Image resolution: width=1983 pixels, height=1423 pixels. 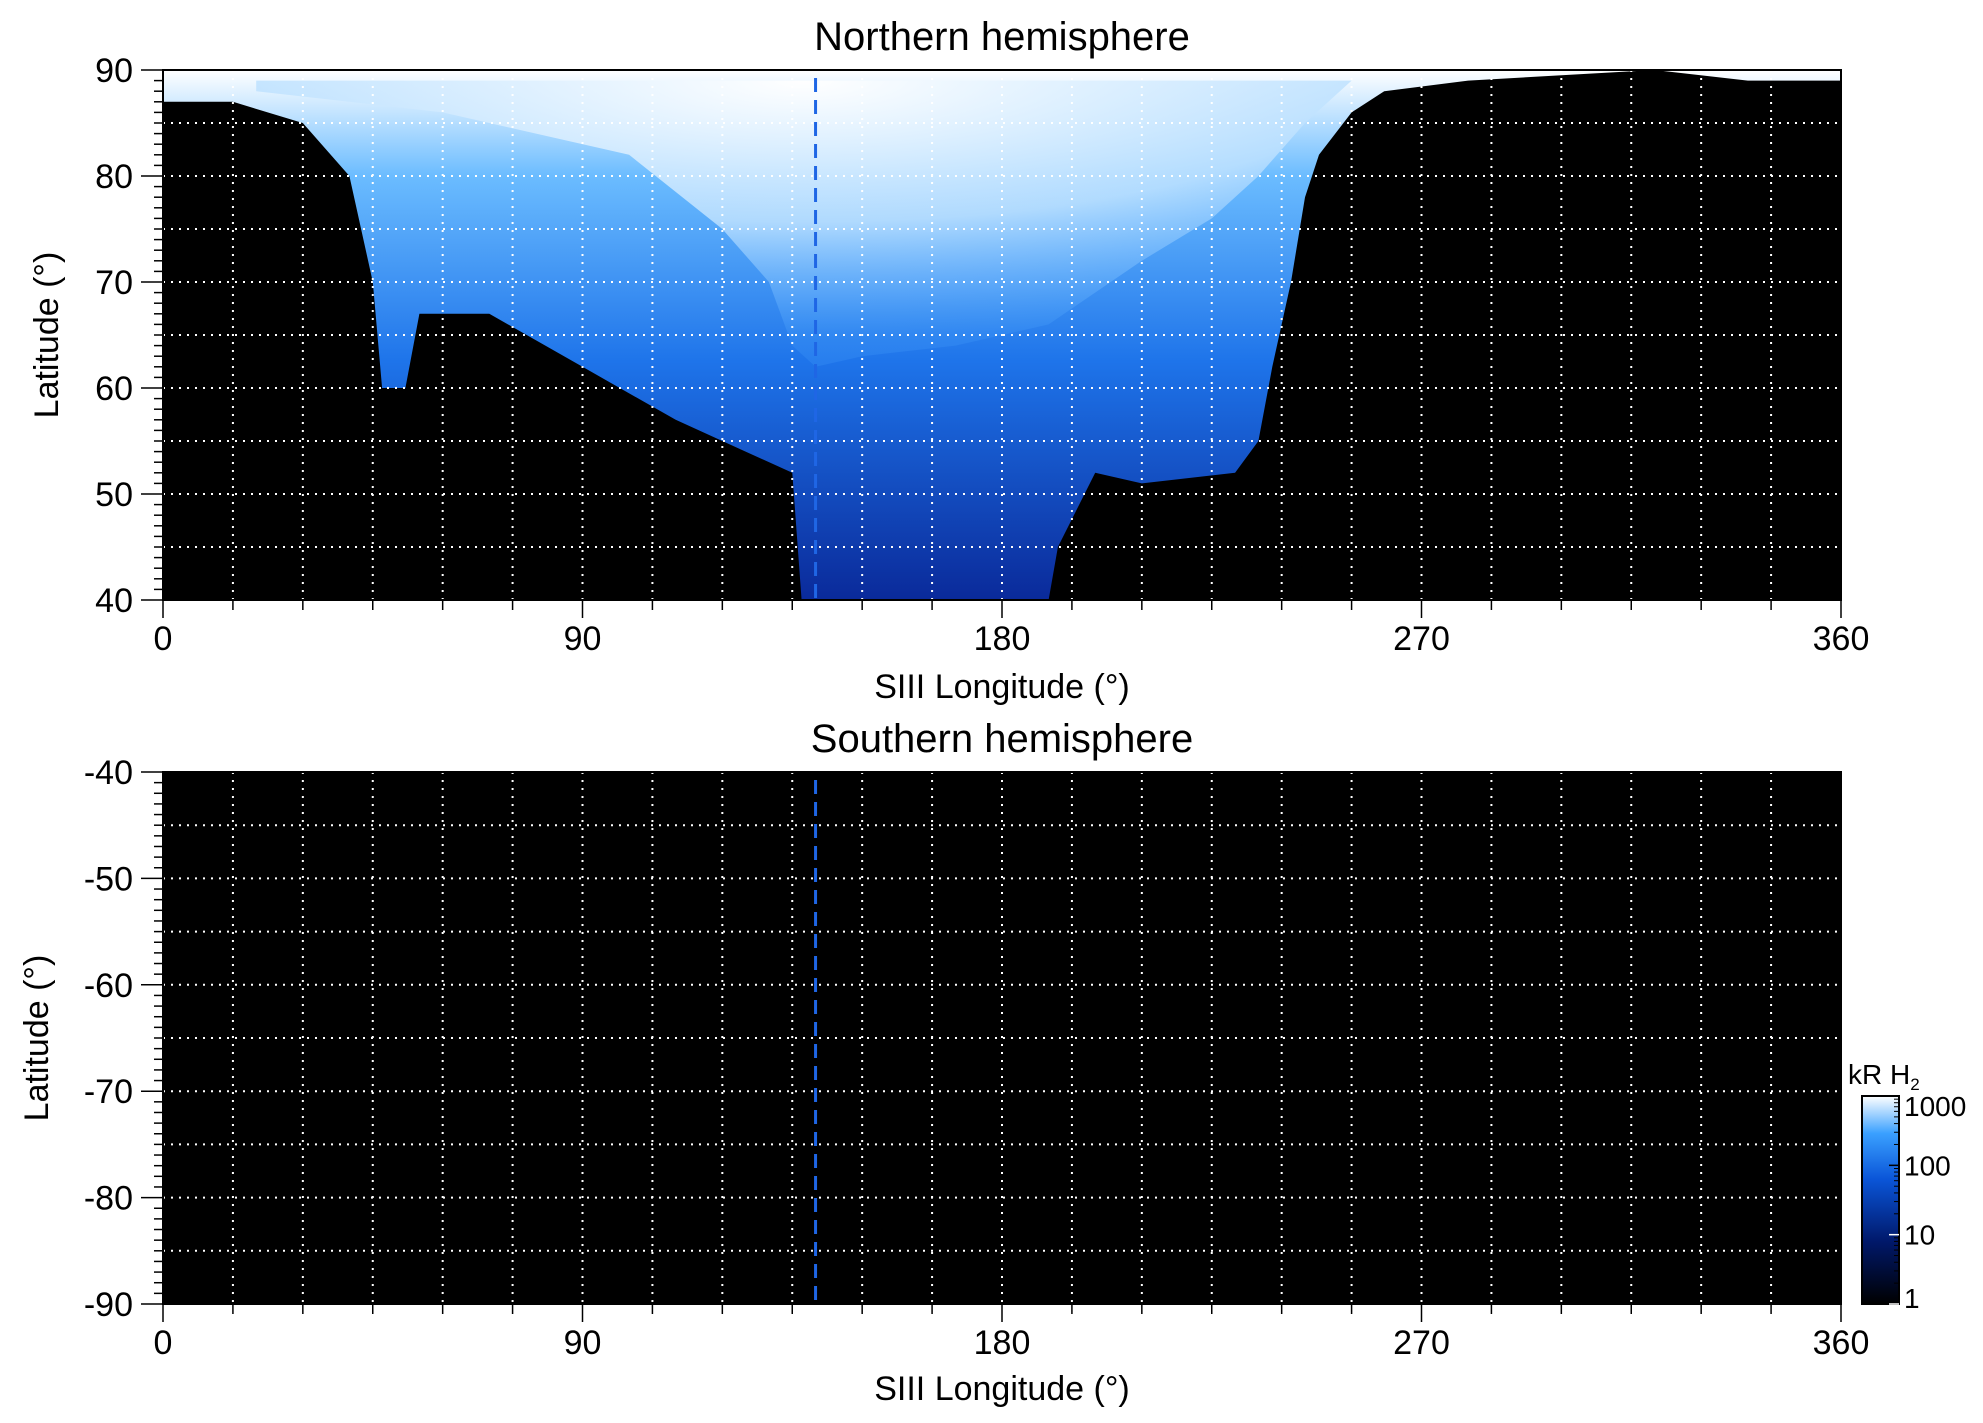 What do you see at coordinates (1002, 687) in the screenshot?
I see `northern-x-axis-label: SIII Longitude (°)` at bounding box center [1002, 687].